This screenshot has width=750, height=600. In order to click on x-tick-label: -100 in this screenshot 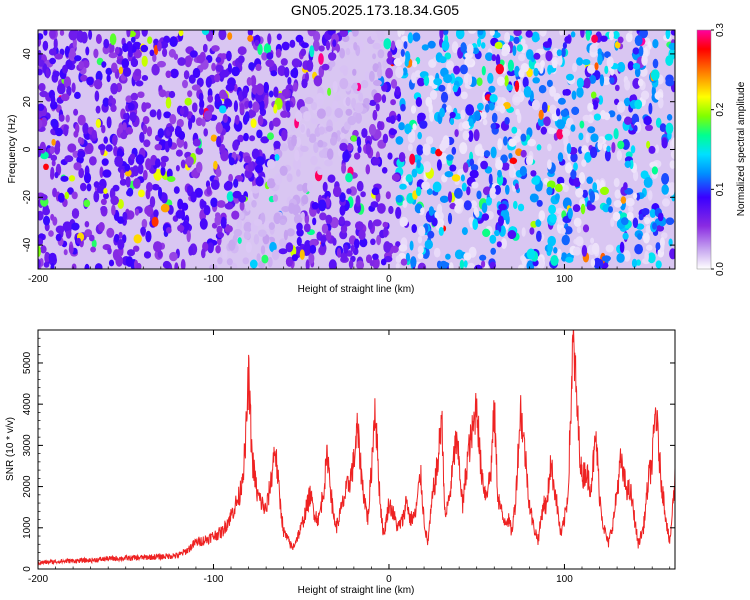, I will do `click(213, 579)`.